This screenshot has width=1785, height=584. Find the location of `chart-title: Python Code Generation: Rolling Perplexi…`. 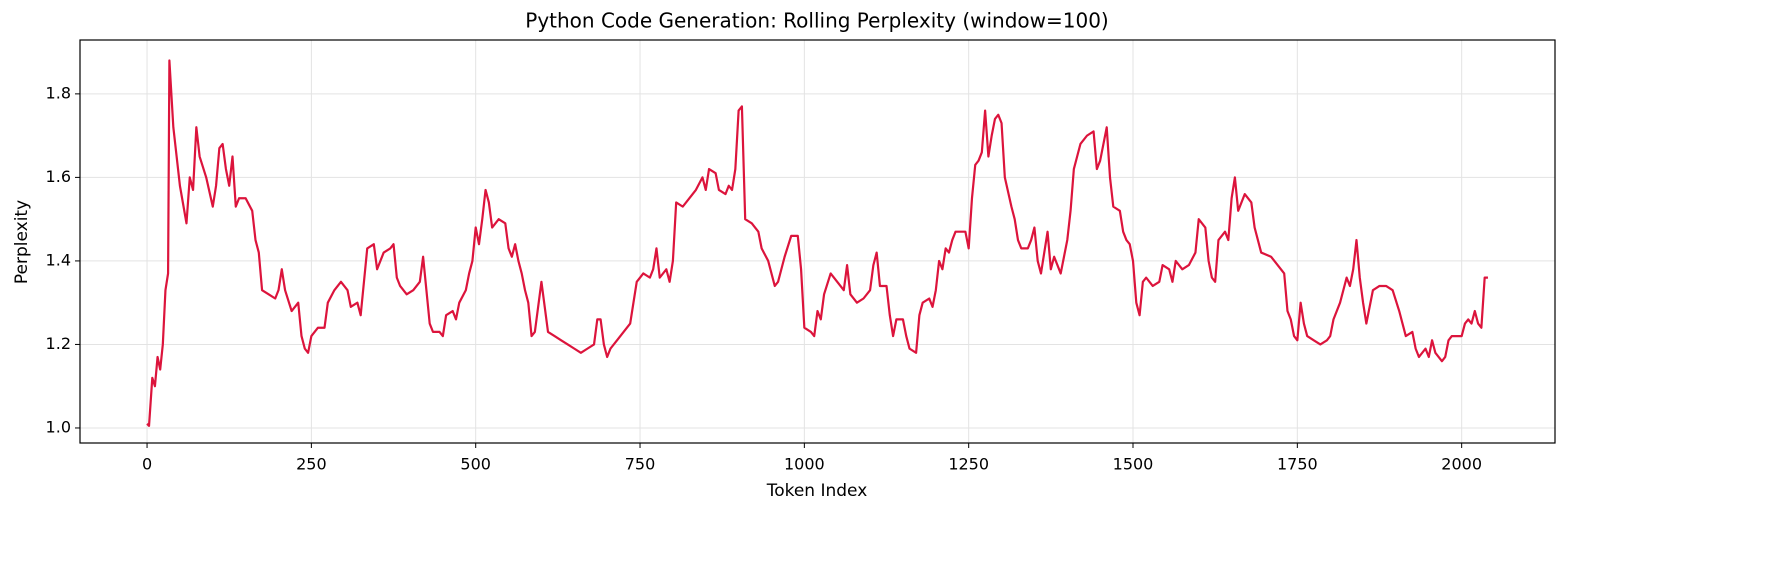

chart-title: Python Code Generation: Rolling Perplexi… is located at coordinates (816, 21).